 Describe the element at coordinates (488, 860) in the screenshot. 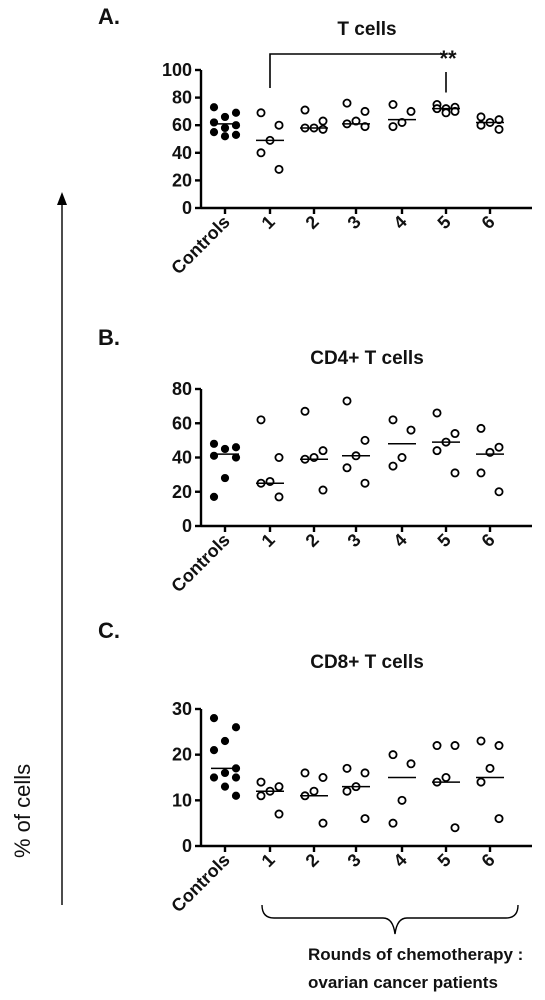

I see `x-tick-label: 6` at that location.